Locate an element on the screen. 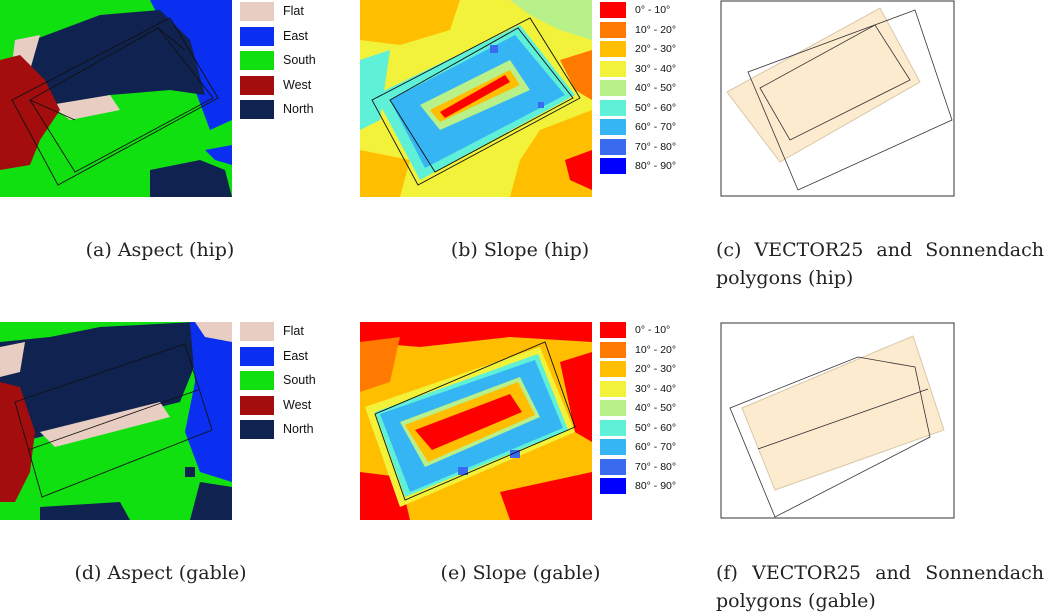 The height and width of the screenshot is (615, 1044). aspect-legend-hip: Flat East South West North is located at coordinates (295, 63).